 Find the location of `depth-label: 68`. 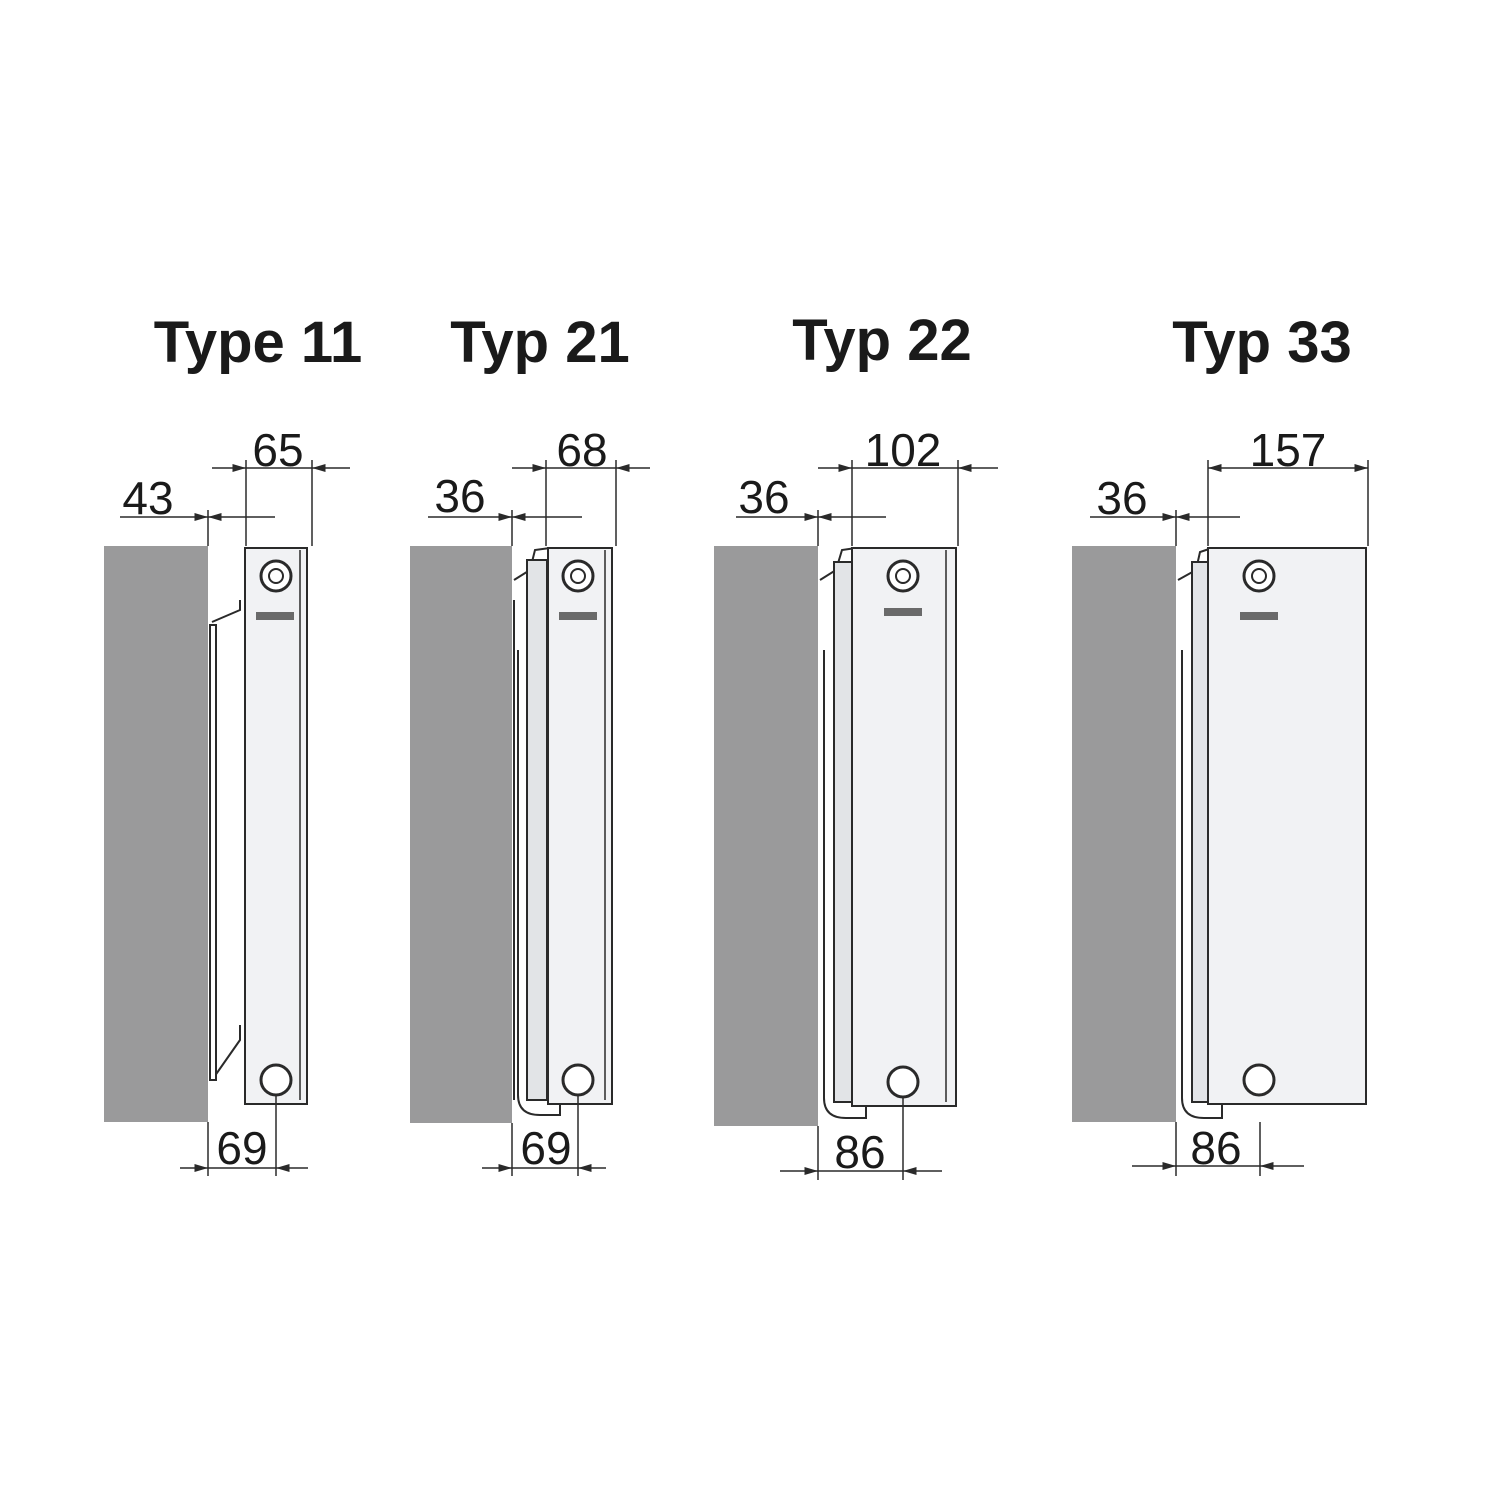

depth-label: 68 is located at coordinates (581, 450).